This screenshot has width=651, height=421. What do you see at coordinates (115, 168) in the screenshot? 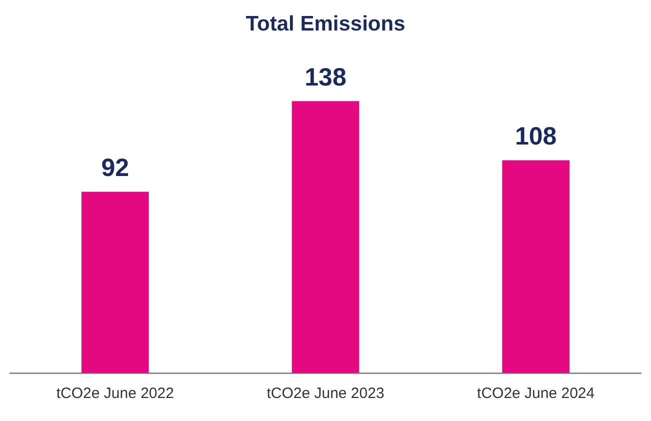
I see `data-label: 92` at bounding box center [115, 168].